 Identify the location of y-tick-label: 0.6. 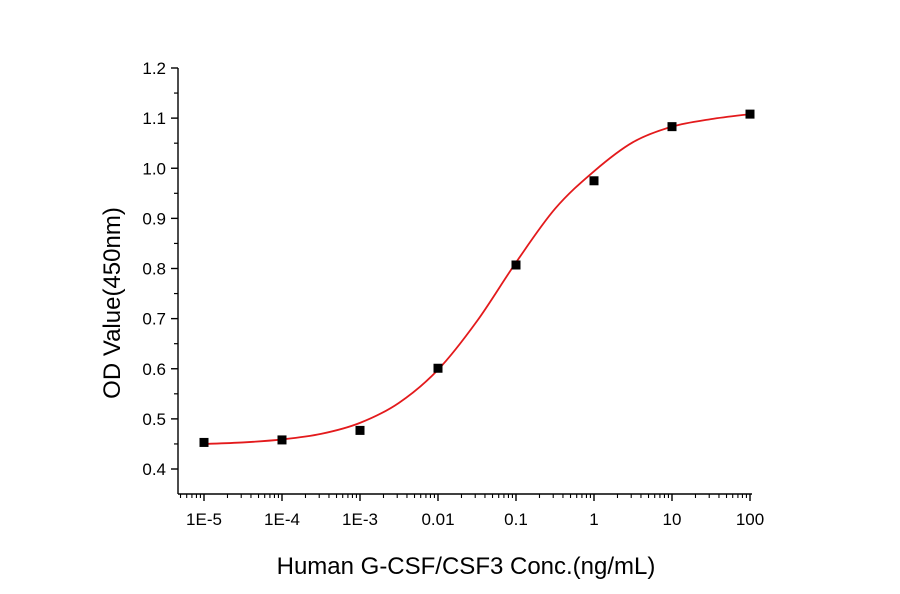
(154, 369).